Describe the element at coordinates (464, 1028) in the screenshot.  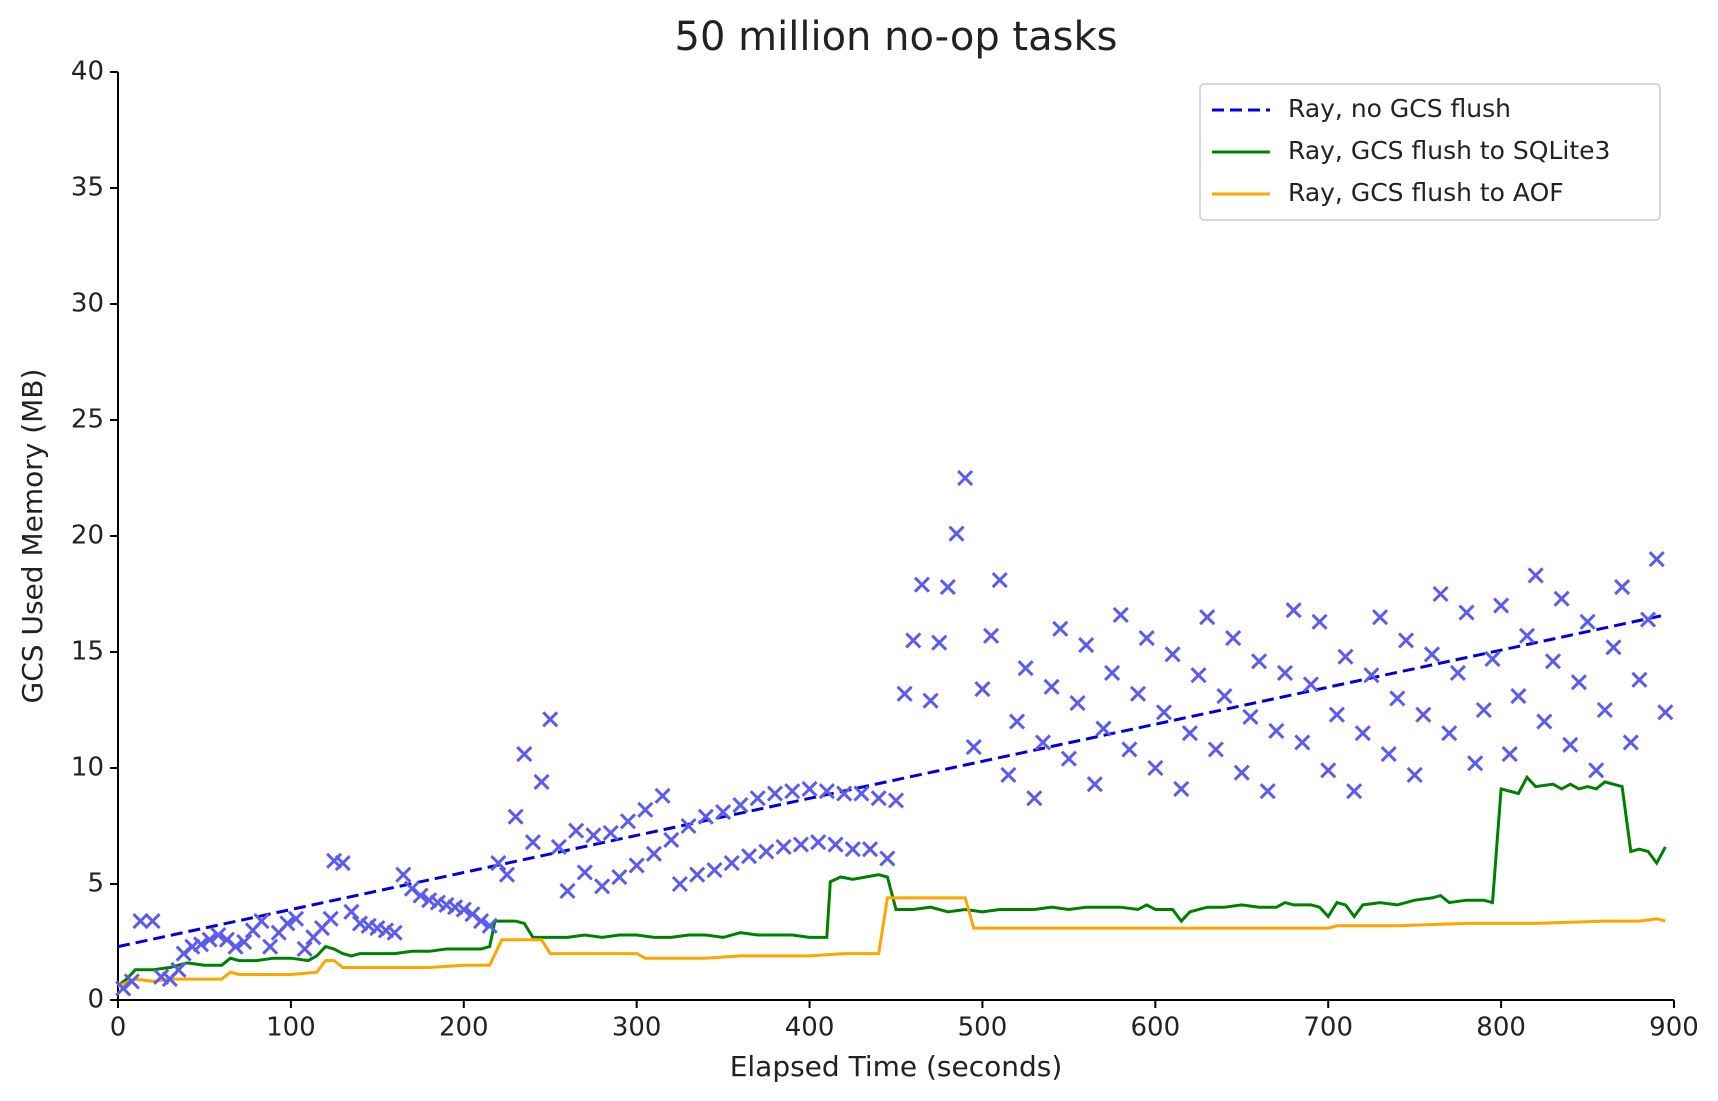
I see `x-tick-label: 200` at that location.